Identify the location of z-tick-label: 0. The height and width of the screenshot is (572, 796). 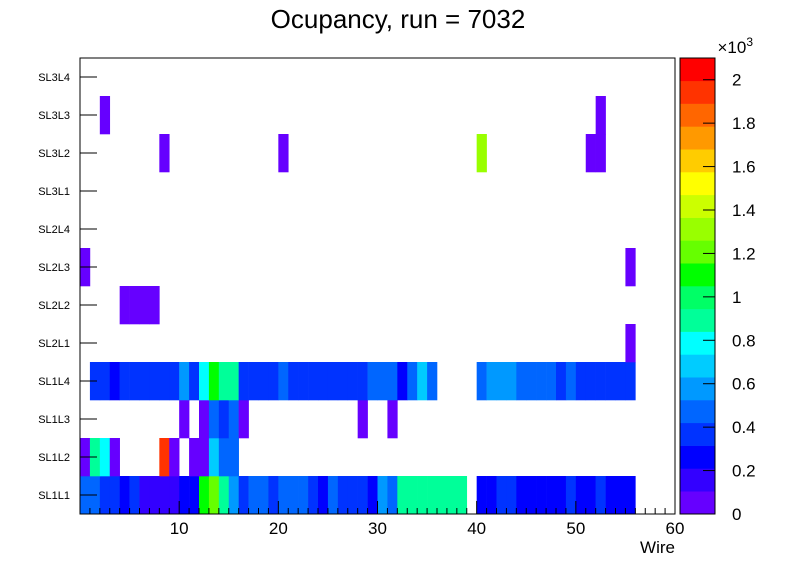
(736, 514).